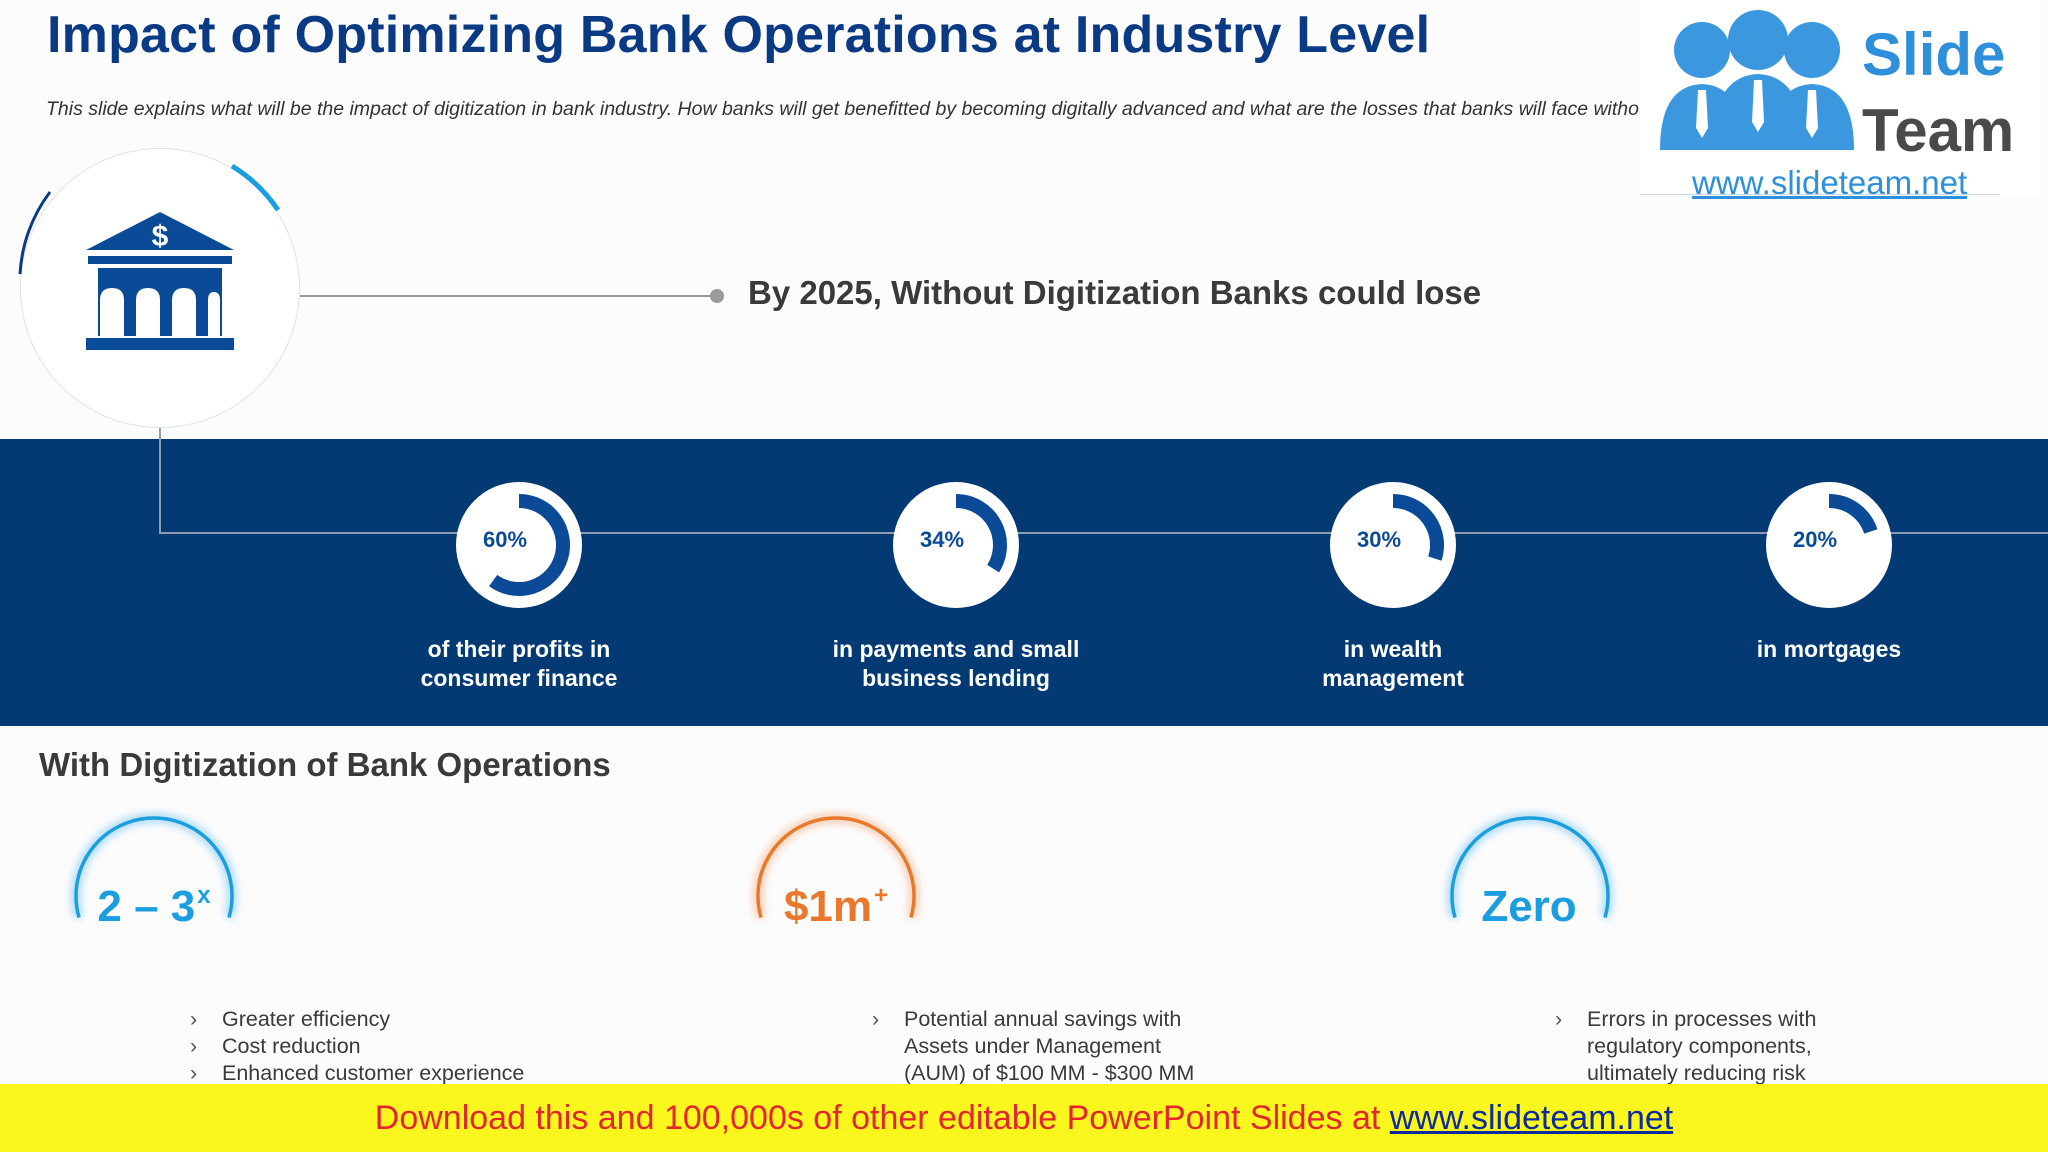  I want to click on bullet-item: Greater efficiency, so click(357, 1019).